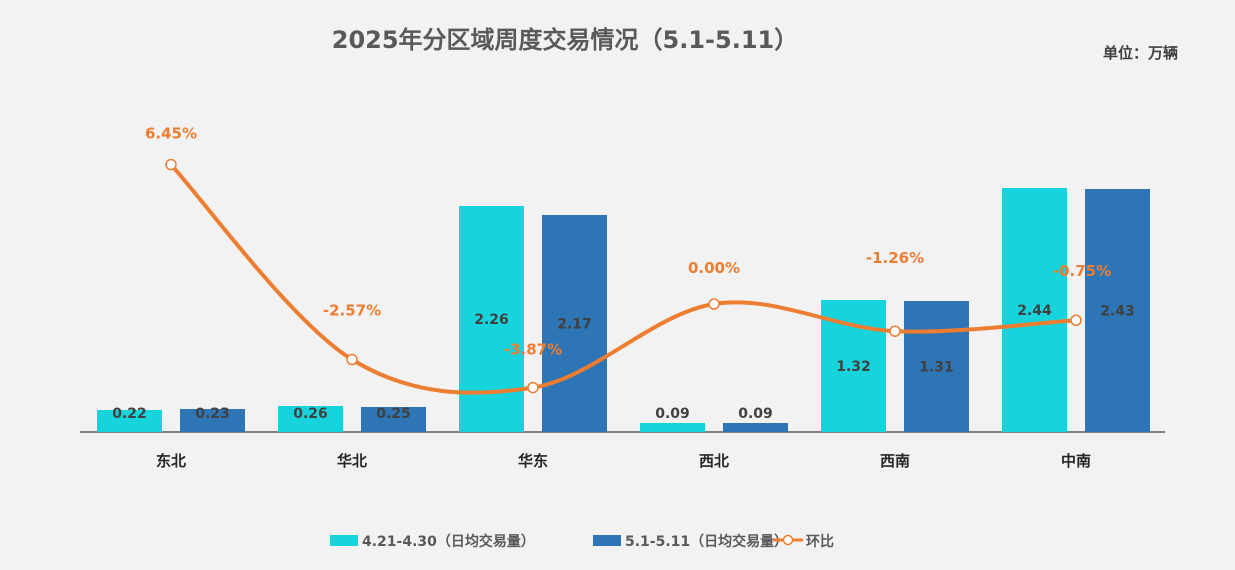  I want to click on bar-value-label: 1.31, so click(936, 368).